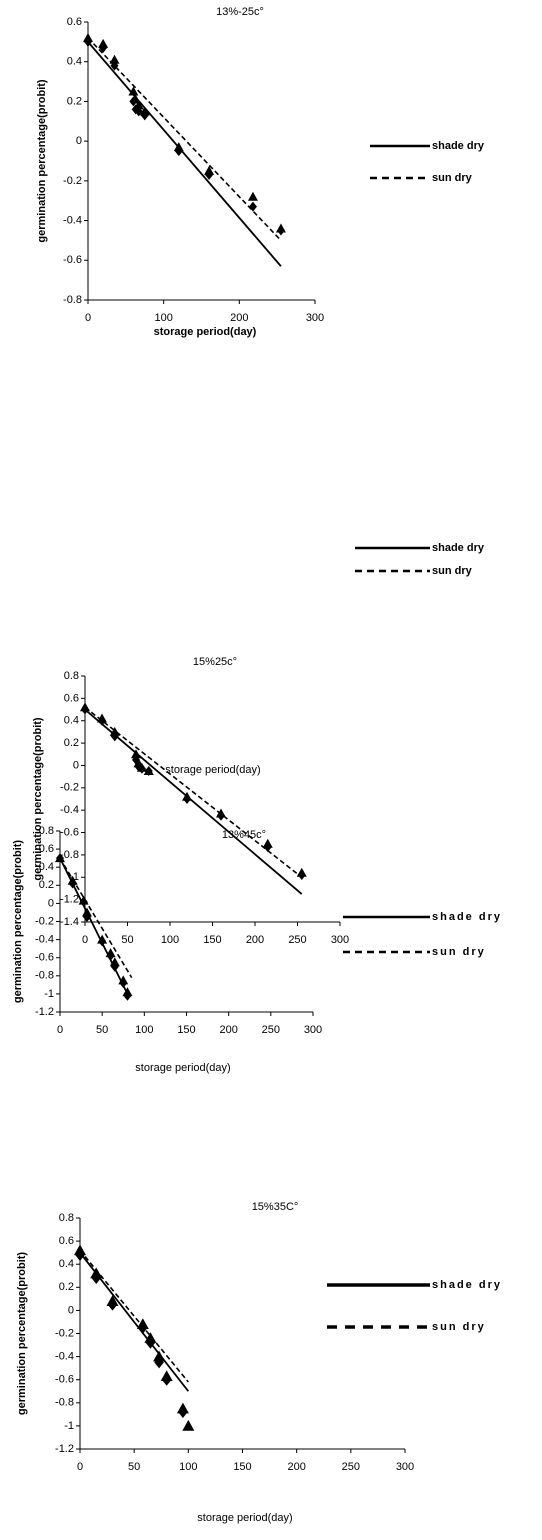 This screenshot has height=1540, width=542. What do you see at coordinates (244, 835) in the screenshot?
I see `chart-title: 13%45c°` at bounding box center [244, 835].